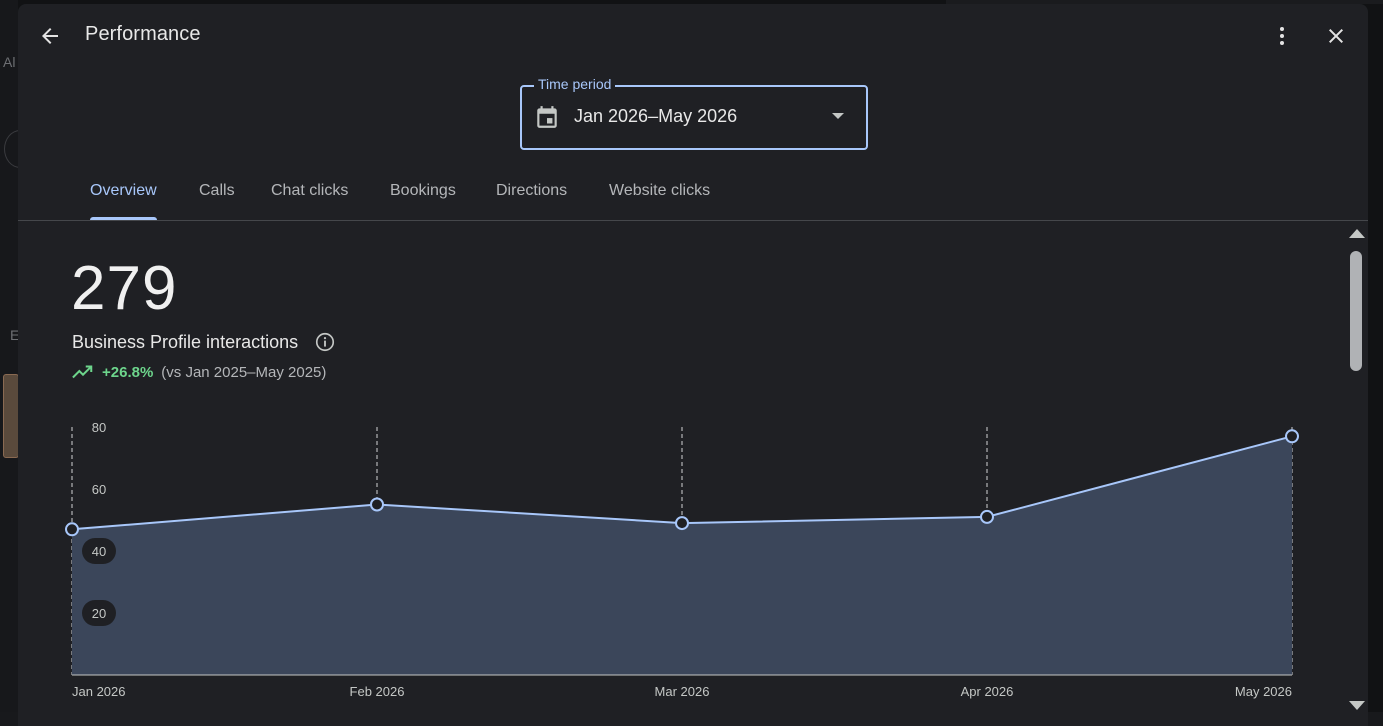 The width and height of the screenshot is (1383, 726). What do you see at coordinates (1164, 2) in the screenshot?
I see `background-header` at bounding box center [1164, 2].